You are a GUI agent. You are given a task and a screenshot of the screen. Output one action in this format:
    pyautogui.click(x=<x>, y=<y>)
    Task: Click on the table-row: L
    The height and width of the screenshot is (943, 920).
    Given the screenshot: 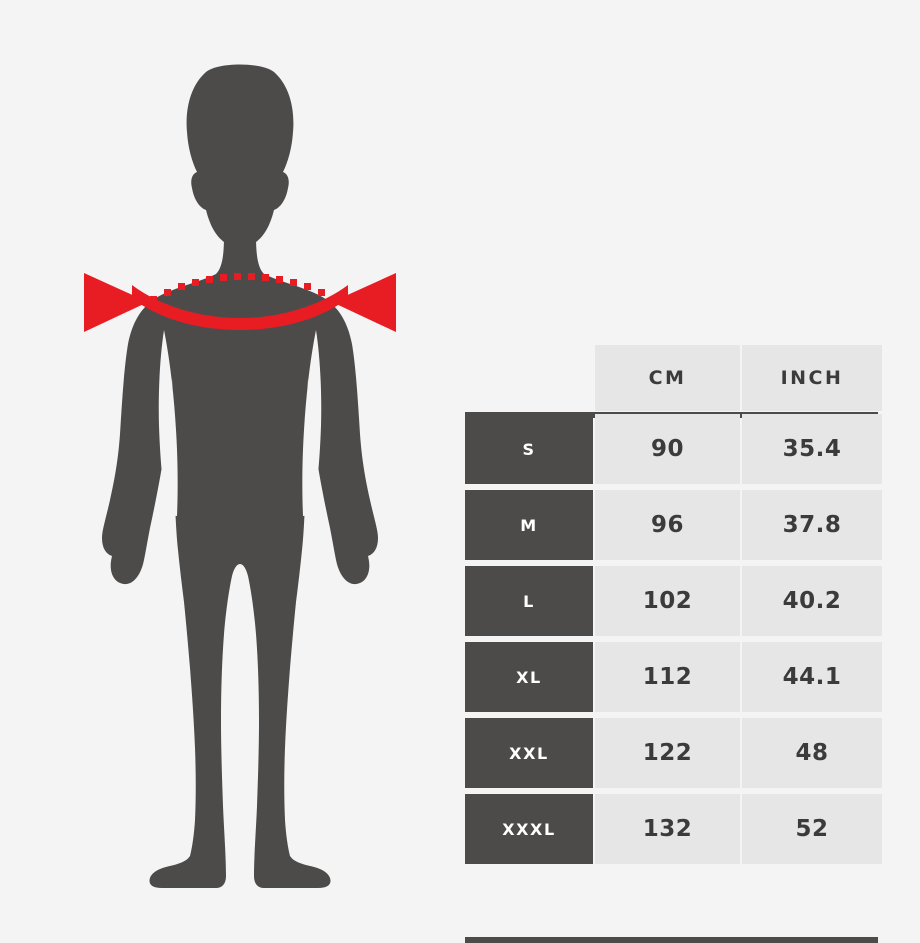 What is the action you would take?
    pyautogui.click(x=529, y=601)
    